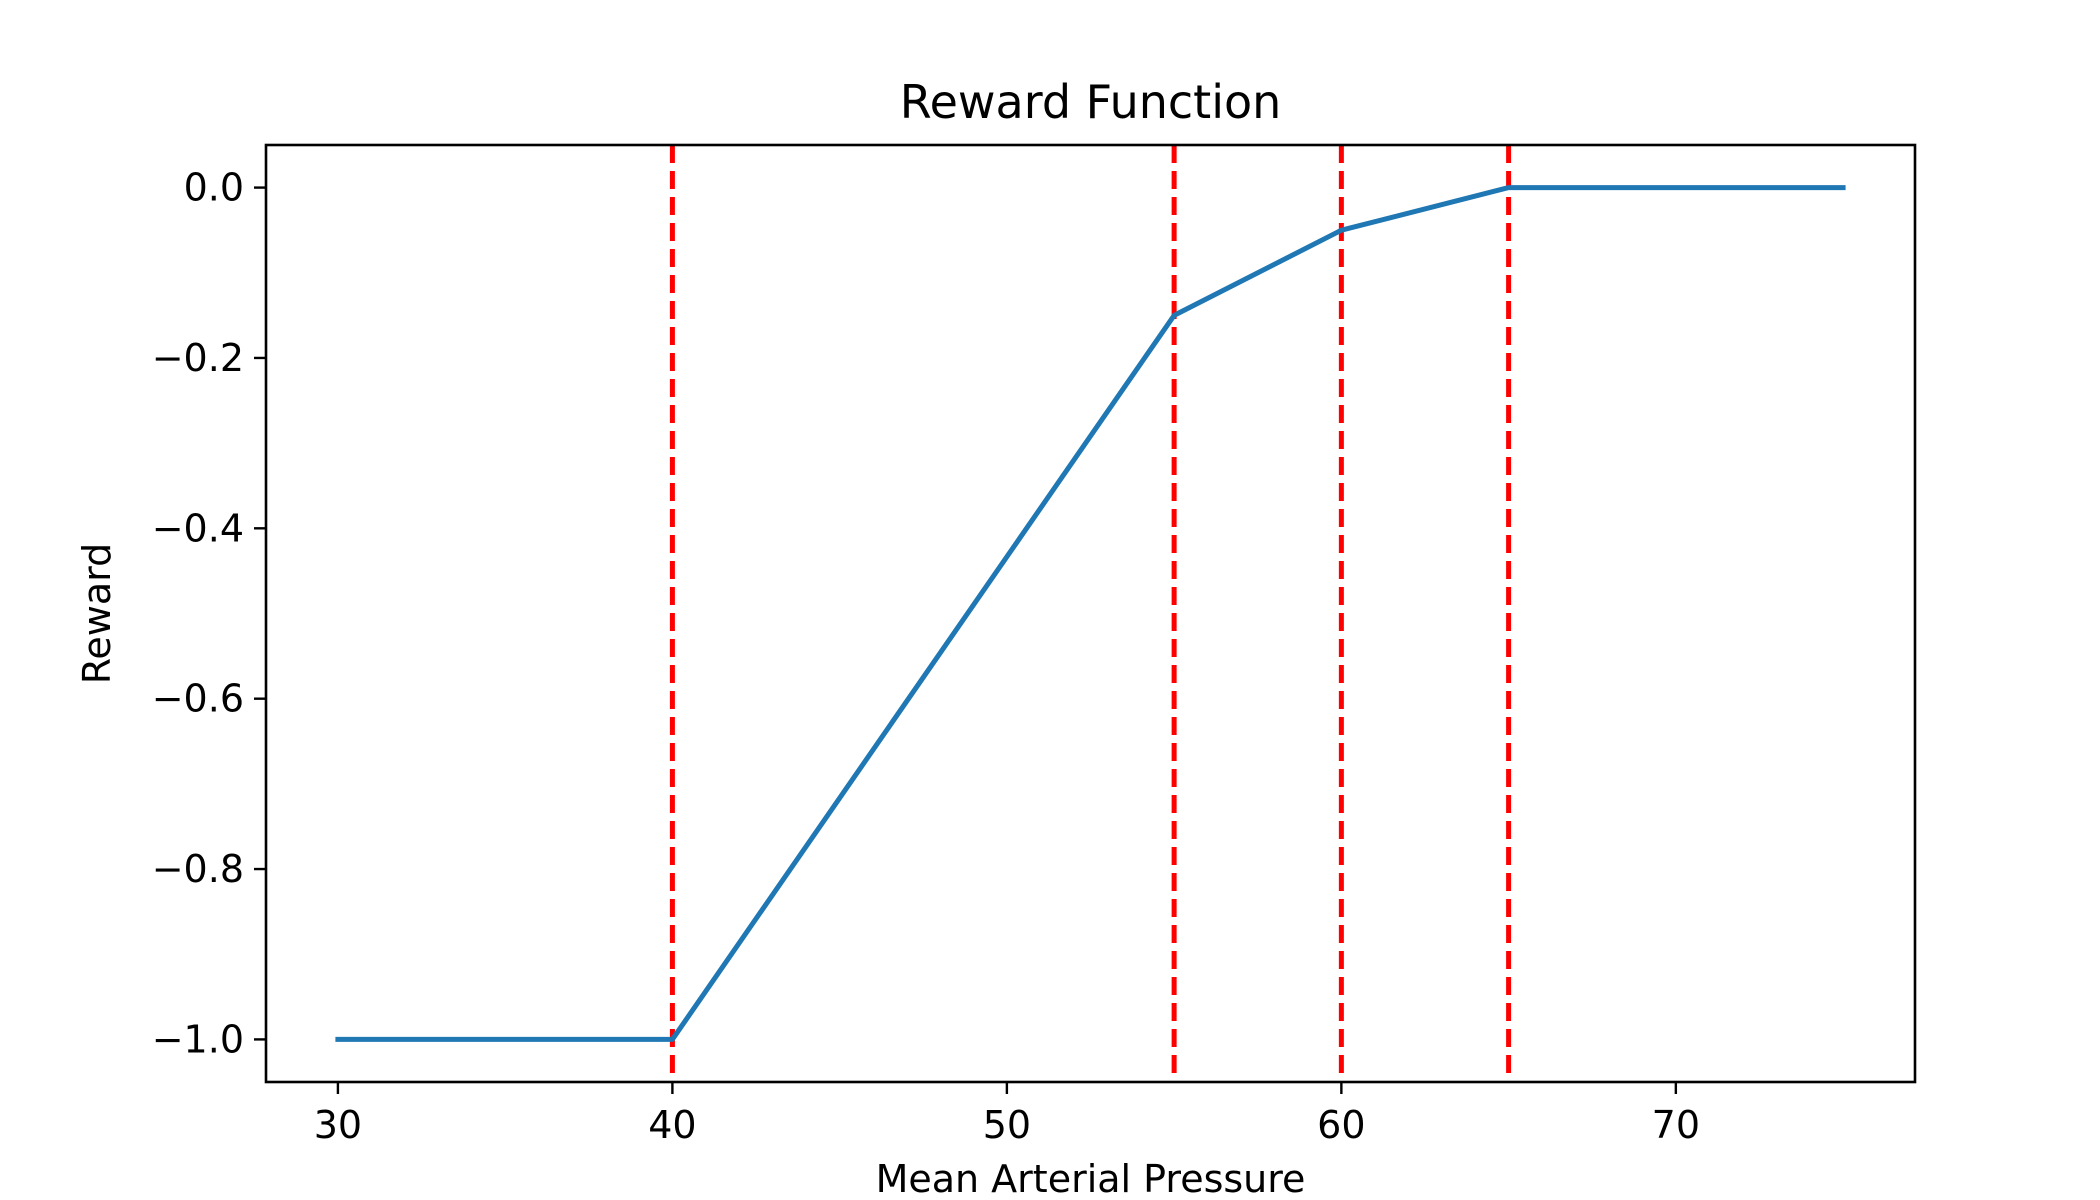  I want to click on x-tick-label: 30, so click(338, 1125).